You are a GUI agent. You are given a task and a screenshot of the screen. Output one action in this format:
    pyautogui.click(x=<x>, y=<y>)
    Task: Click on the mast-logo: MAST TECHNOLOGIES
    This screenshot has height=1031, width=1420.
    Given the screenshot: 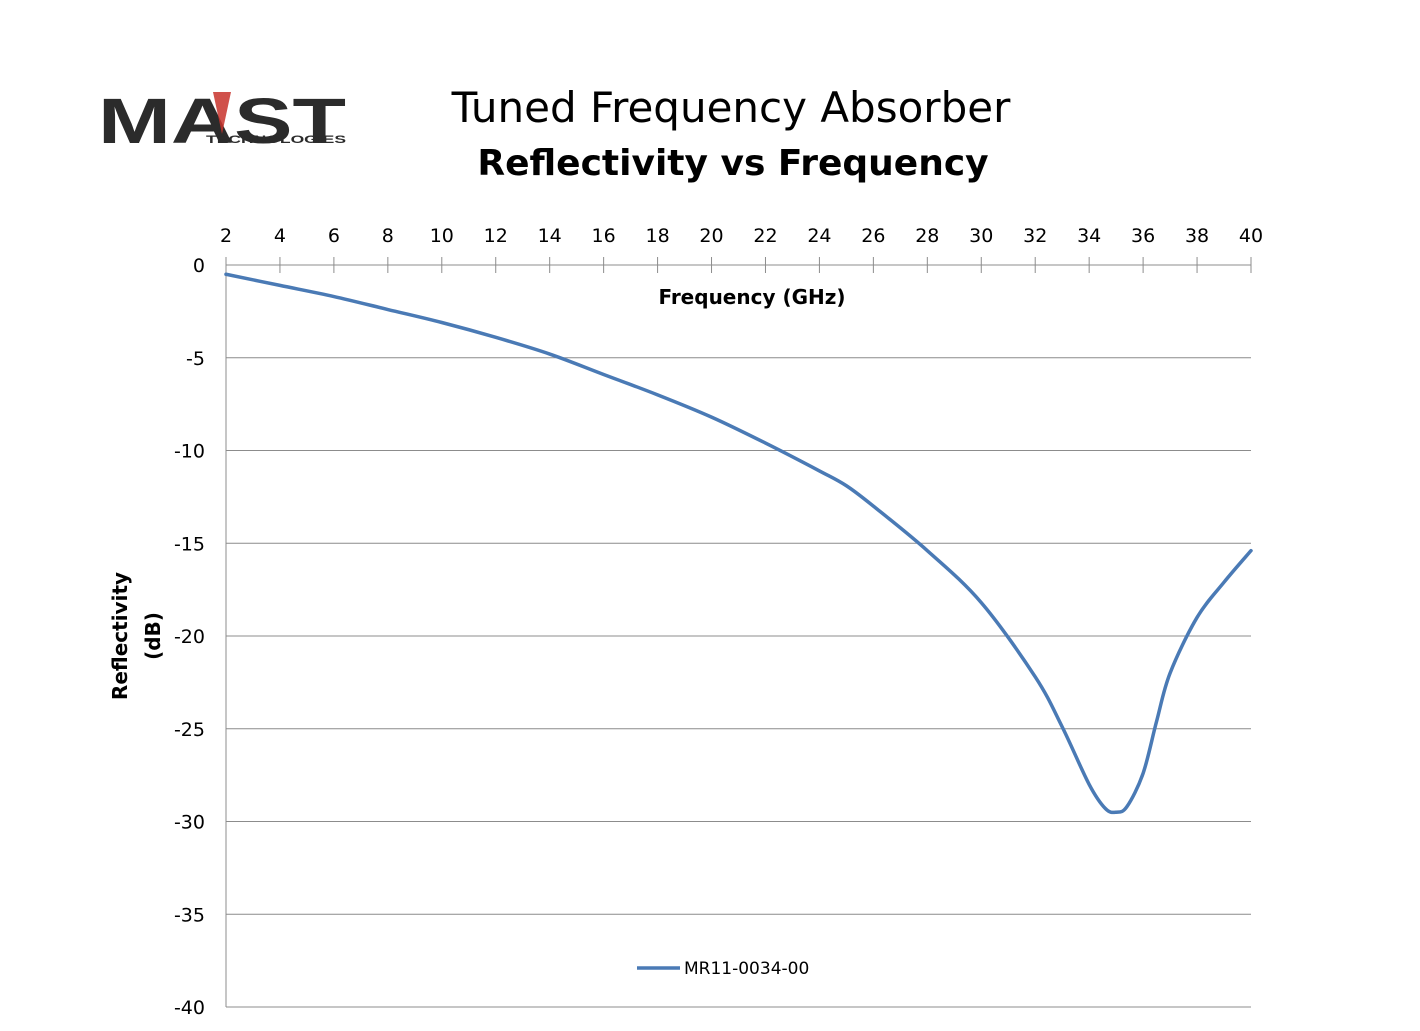 What is the action you would take?
    pyautogui.click(x=222, y=121)
    